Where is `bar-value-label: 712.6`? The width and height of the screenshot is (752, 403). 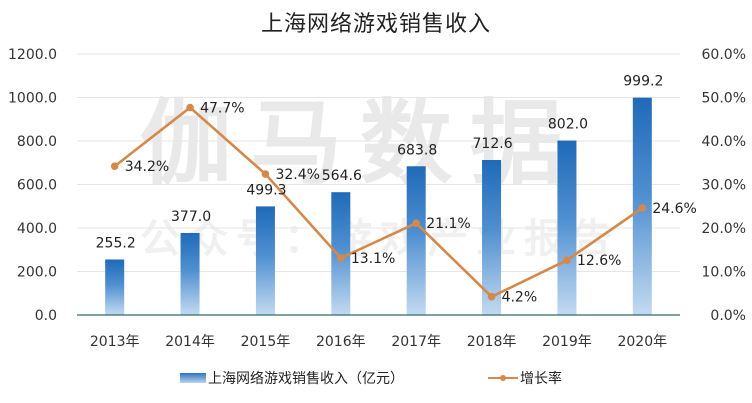
bar-value-label: 712.6 is located at coordinates (493, 144).